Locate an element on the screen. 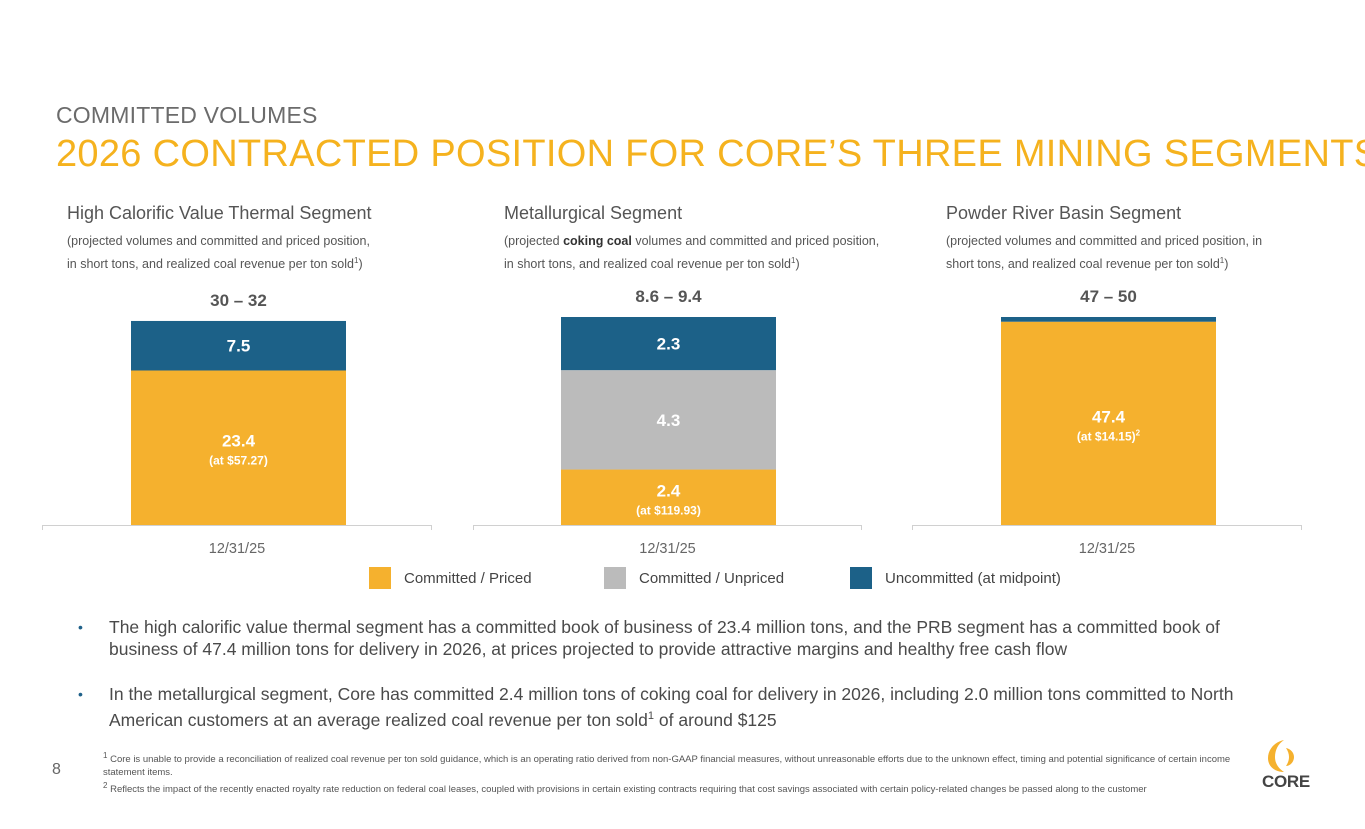  bar-segment-committed-unpriced is located at coordinates (668, 420).